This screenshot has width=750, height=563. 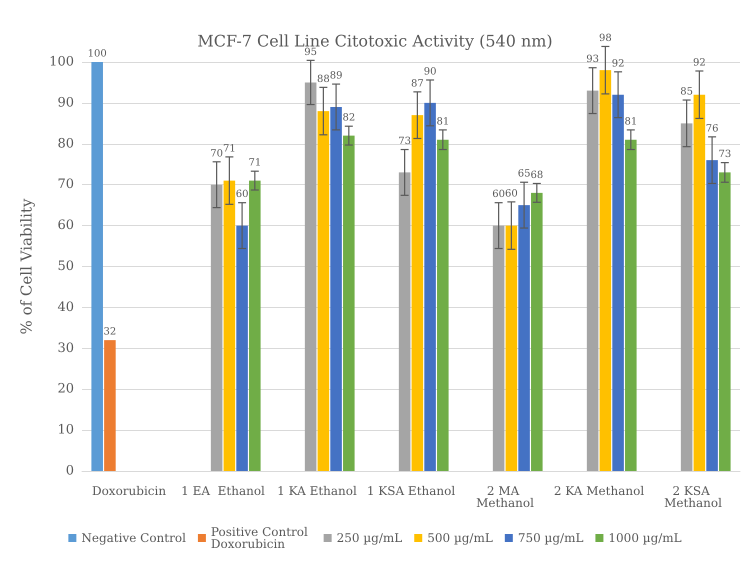 I want to click on legend-label: 750 µg/mL, so click(x=551, y=538).